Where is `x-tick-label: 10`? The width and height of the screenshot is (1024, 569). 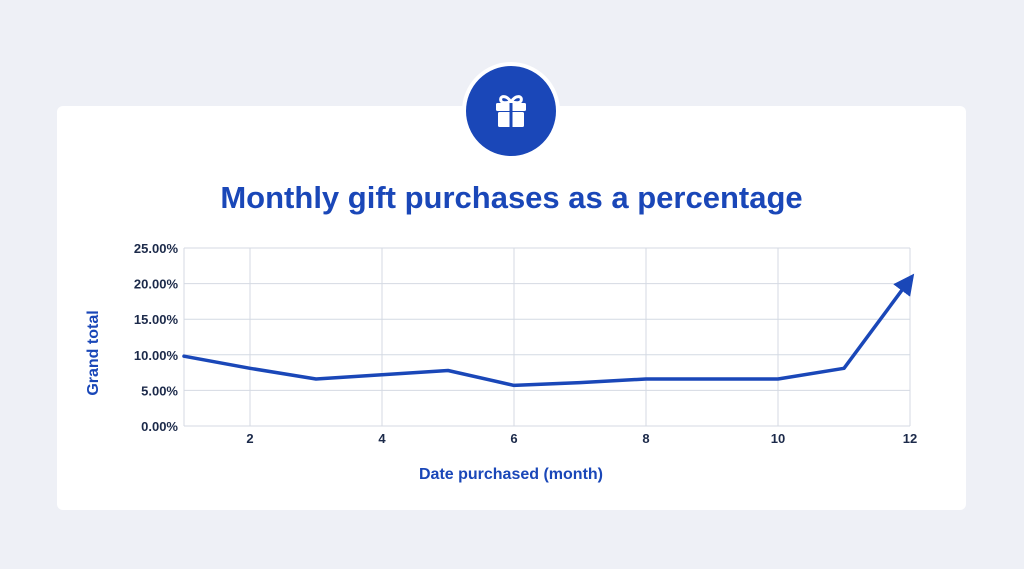
x-tick-label: 10 is located at coordinates (778, 438).